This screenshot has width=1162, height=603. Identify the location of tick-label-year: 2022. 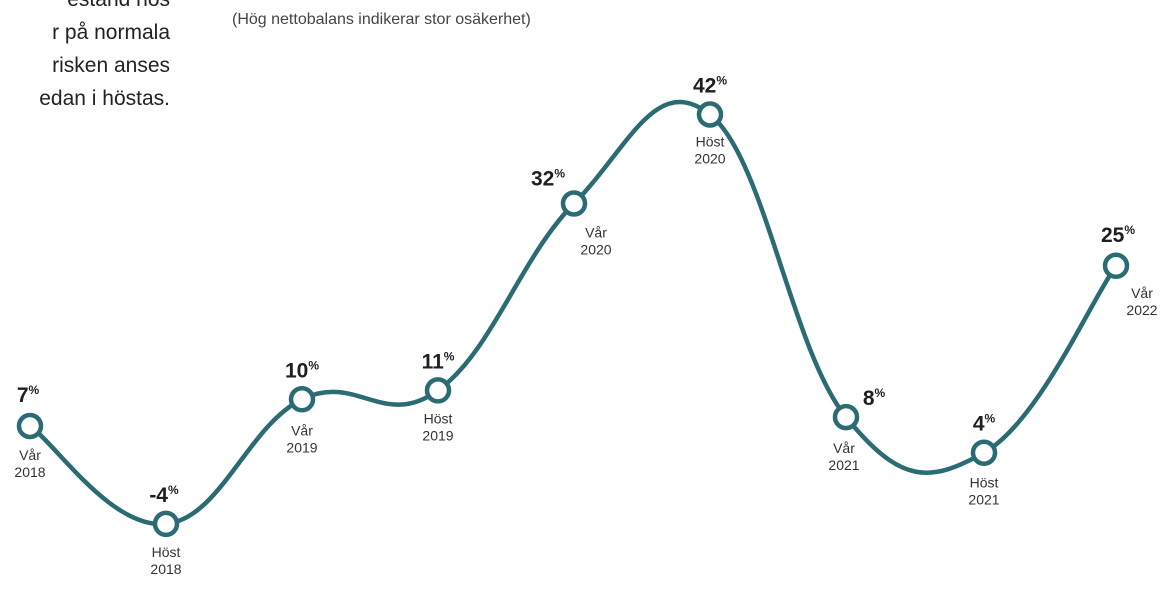
(1141, 310).